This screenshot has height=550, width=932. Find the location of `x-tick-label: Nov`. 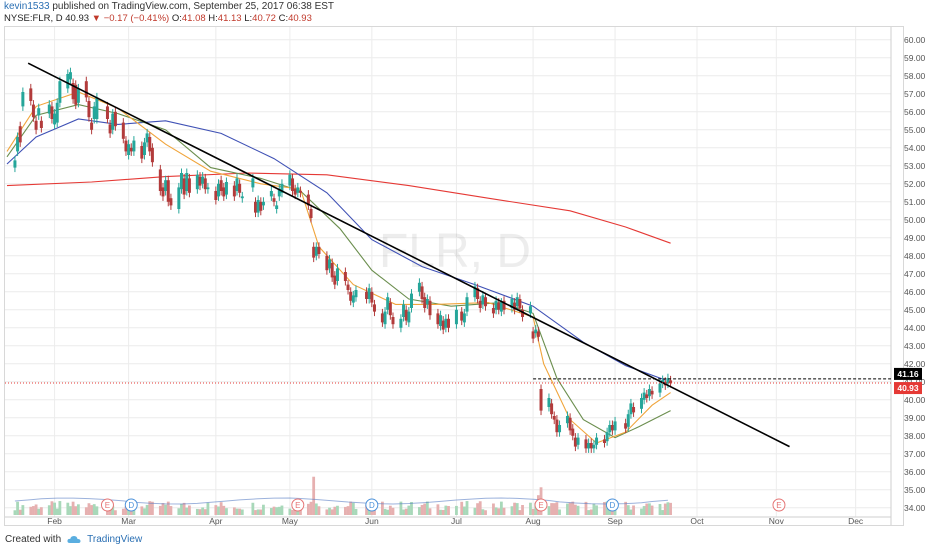

x-tick-label: Nov is located at coordinates (777, 521).